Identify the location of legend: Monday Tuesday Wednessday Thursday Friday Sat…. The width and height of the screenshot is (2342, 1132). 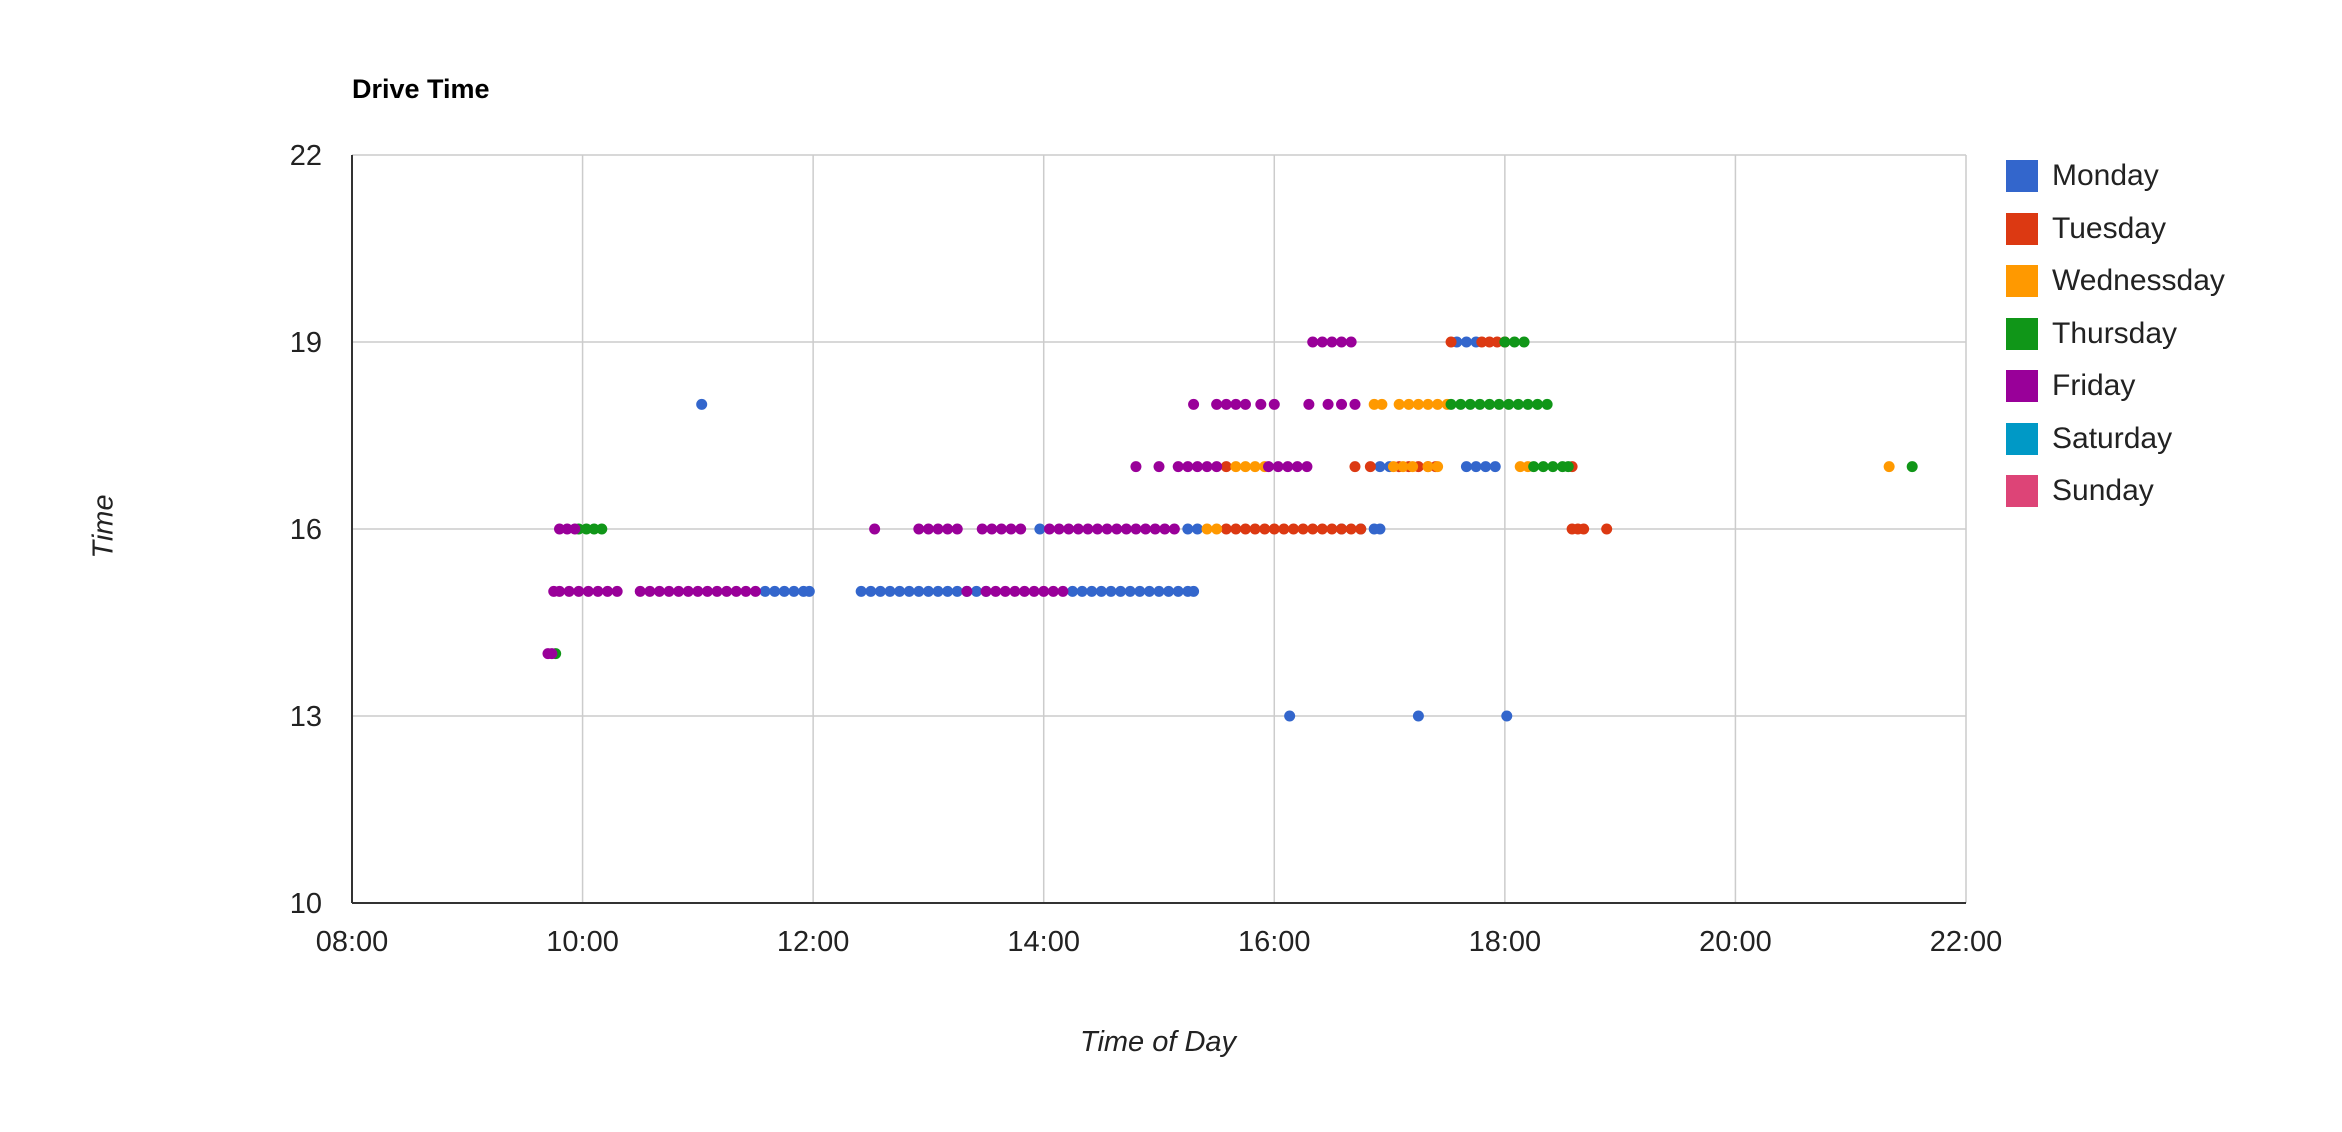
(2115, 334).